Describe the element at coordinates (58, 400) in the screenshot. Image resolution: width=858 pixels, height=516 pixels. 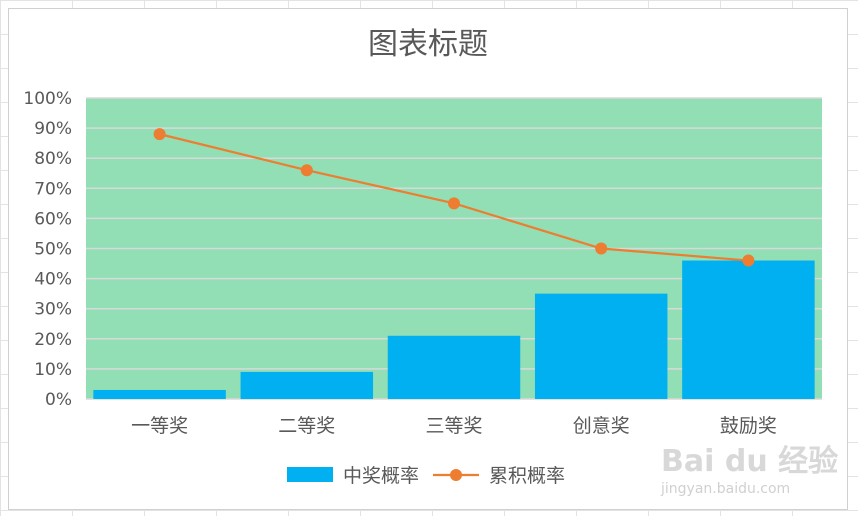
I see `y-tick-label: 0%` at that location.